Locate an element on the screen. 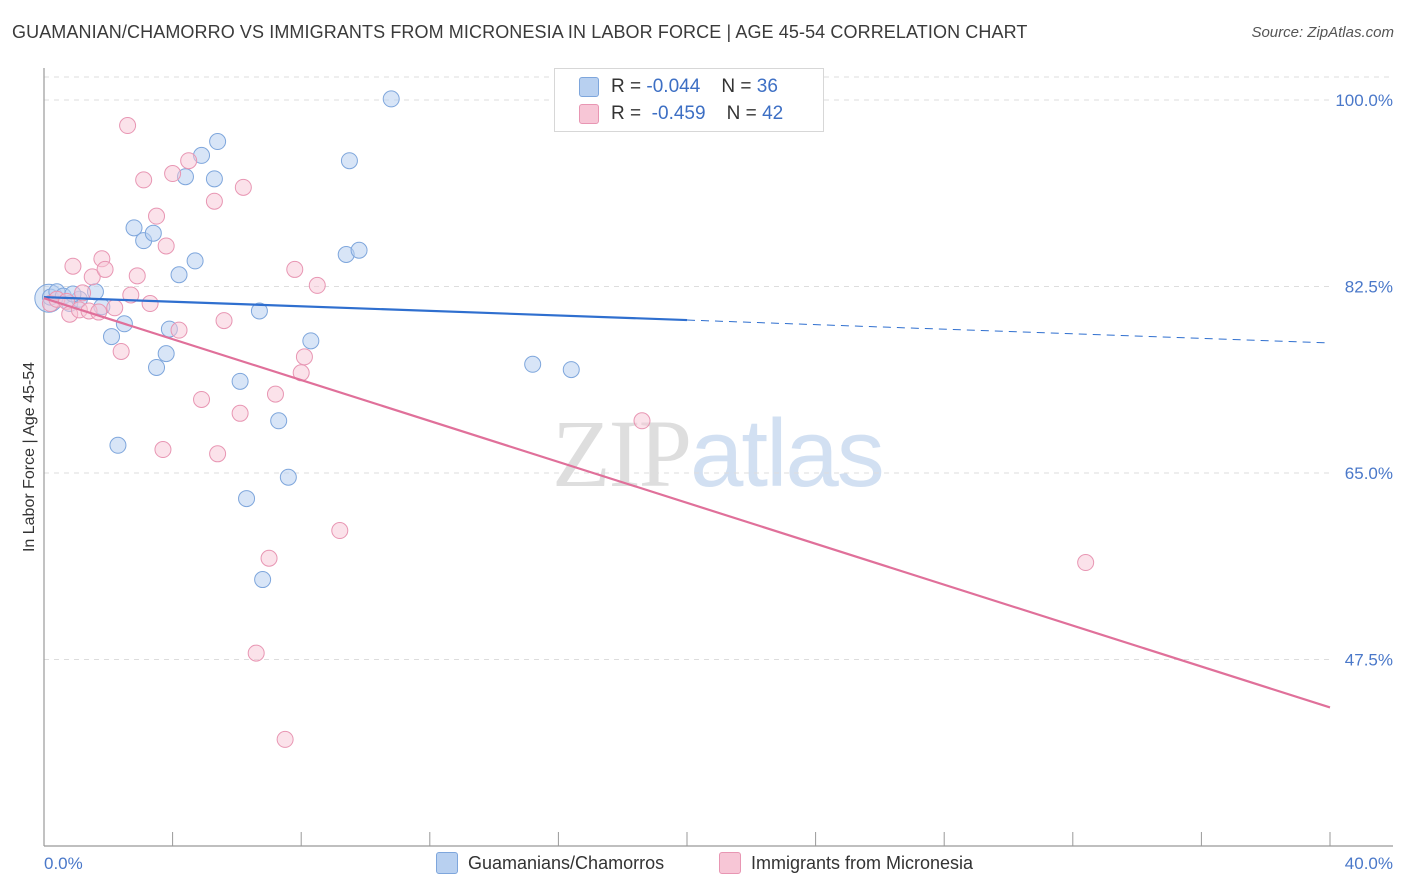 Image resolution: width=1406 pixels, height=892 pixels. legend-r-value: -0.044 is located at coordinates (673, 86).